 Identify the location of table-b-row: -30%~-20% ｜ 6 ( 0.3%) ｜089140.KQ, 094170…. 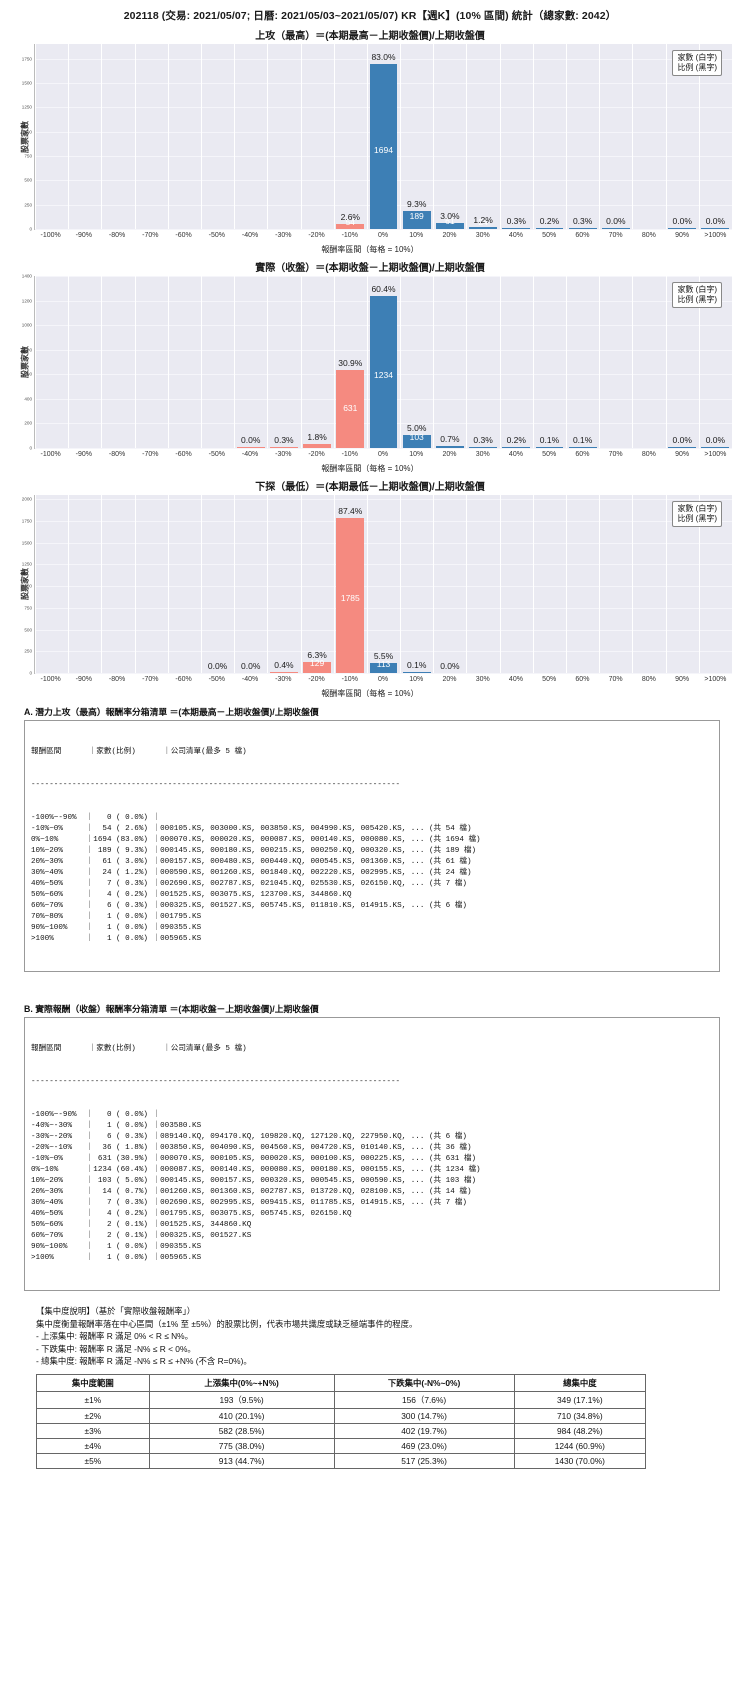
(249, 1137).